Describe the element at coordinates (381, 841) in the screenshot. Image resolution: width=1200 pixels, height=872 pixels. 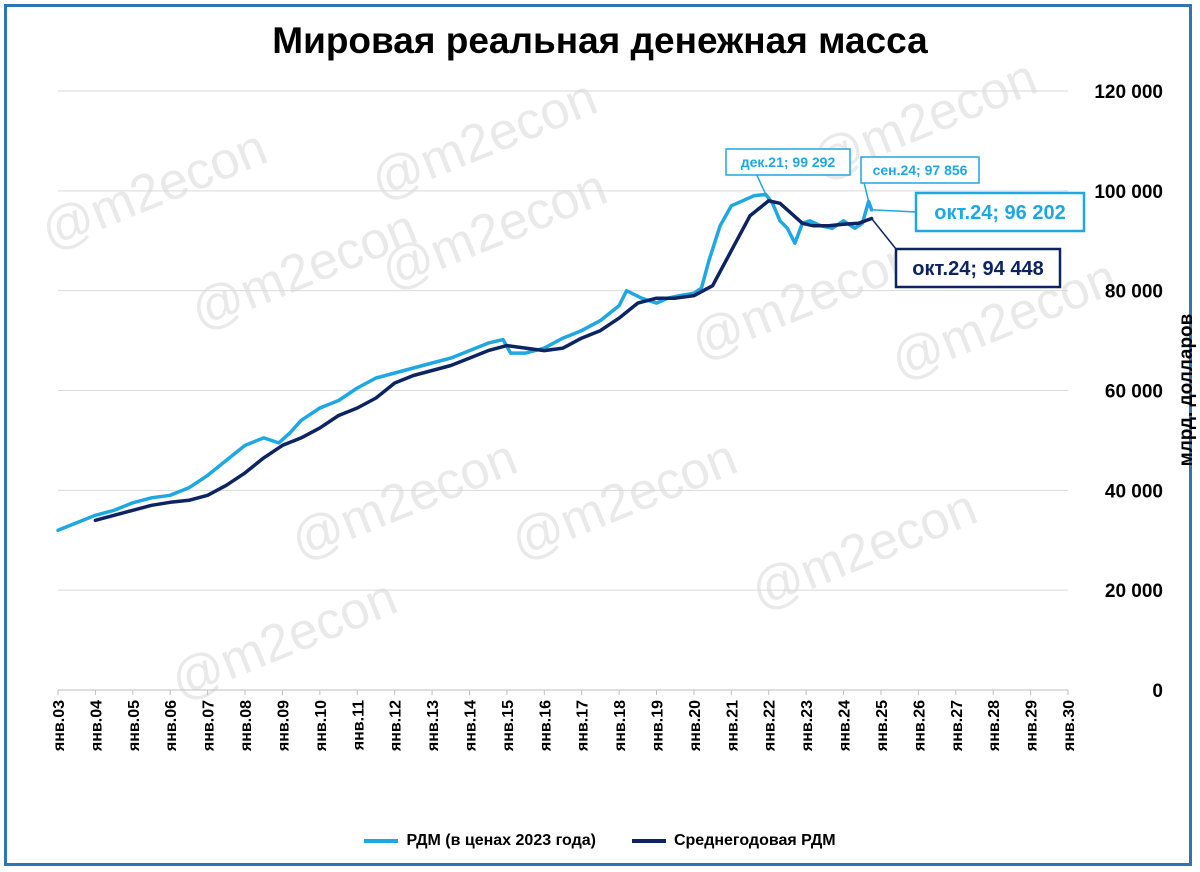
I see `legend-swatch-rdm` at that location.